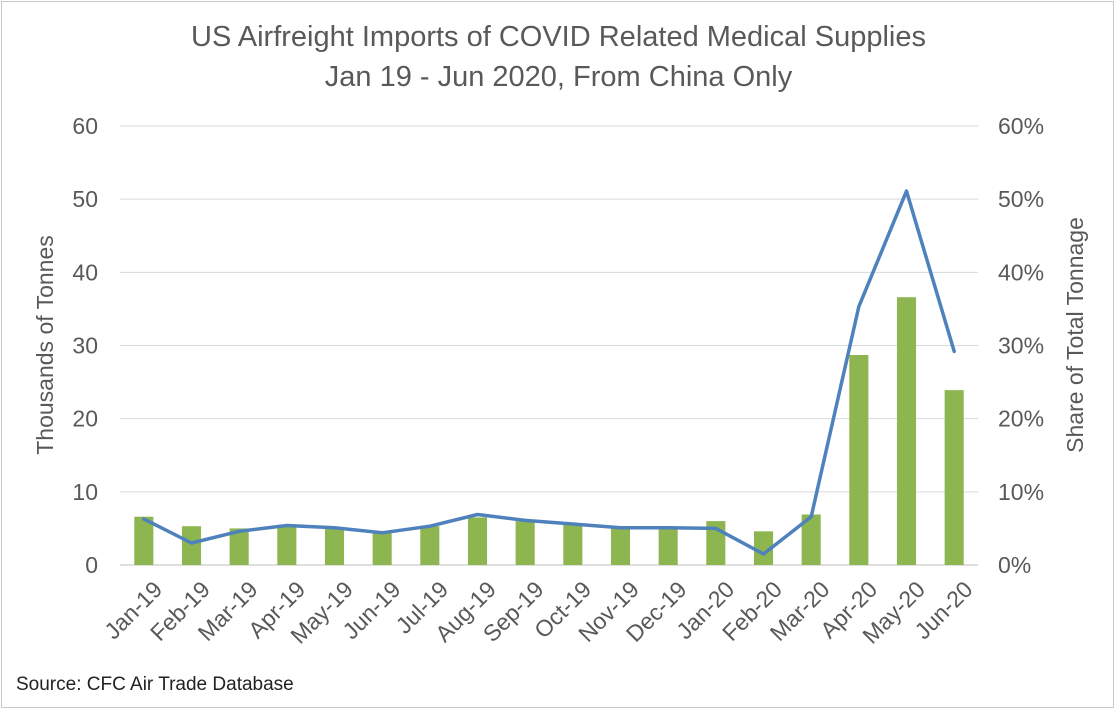 The height and width of the screenshot is (711, 1117). Describe the element at coordinates (85, 199) in the screenshot. I see `y-tick-label: 50` at that location.